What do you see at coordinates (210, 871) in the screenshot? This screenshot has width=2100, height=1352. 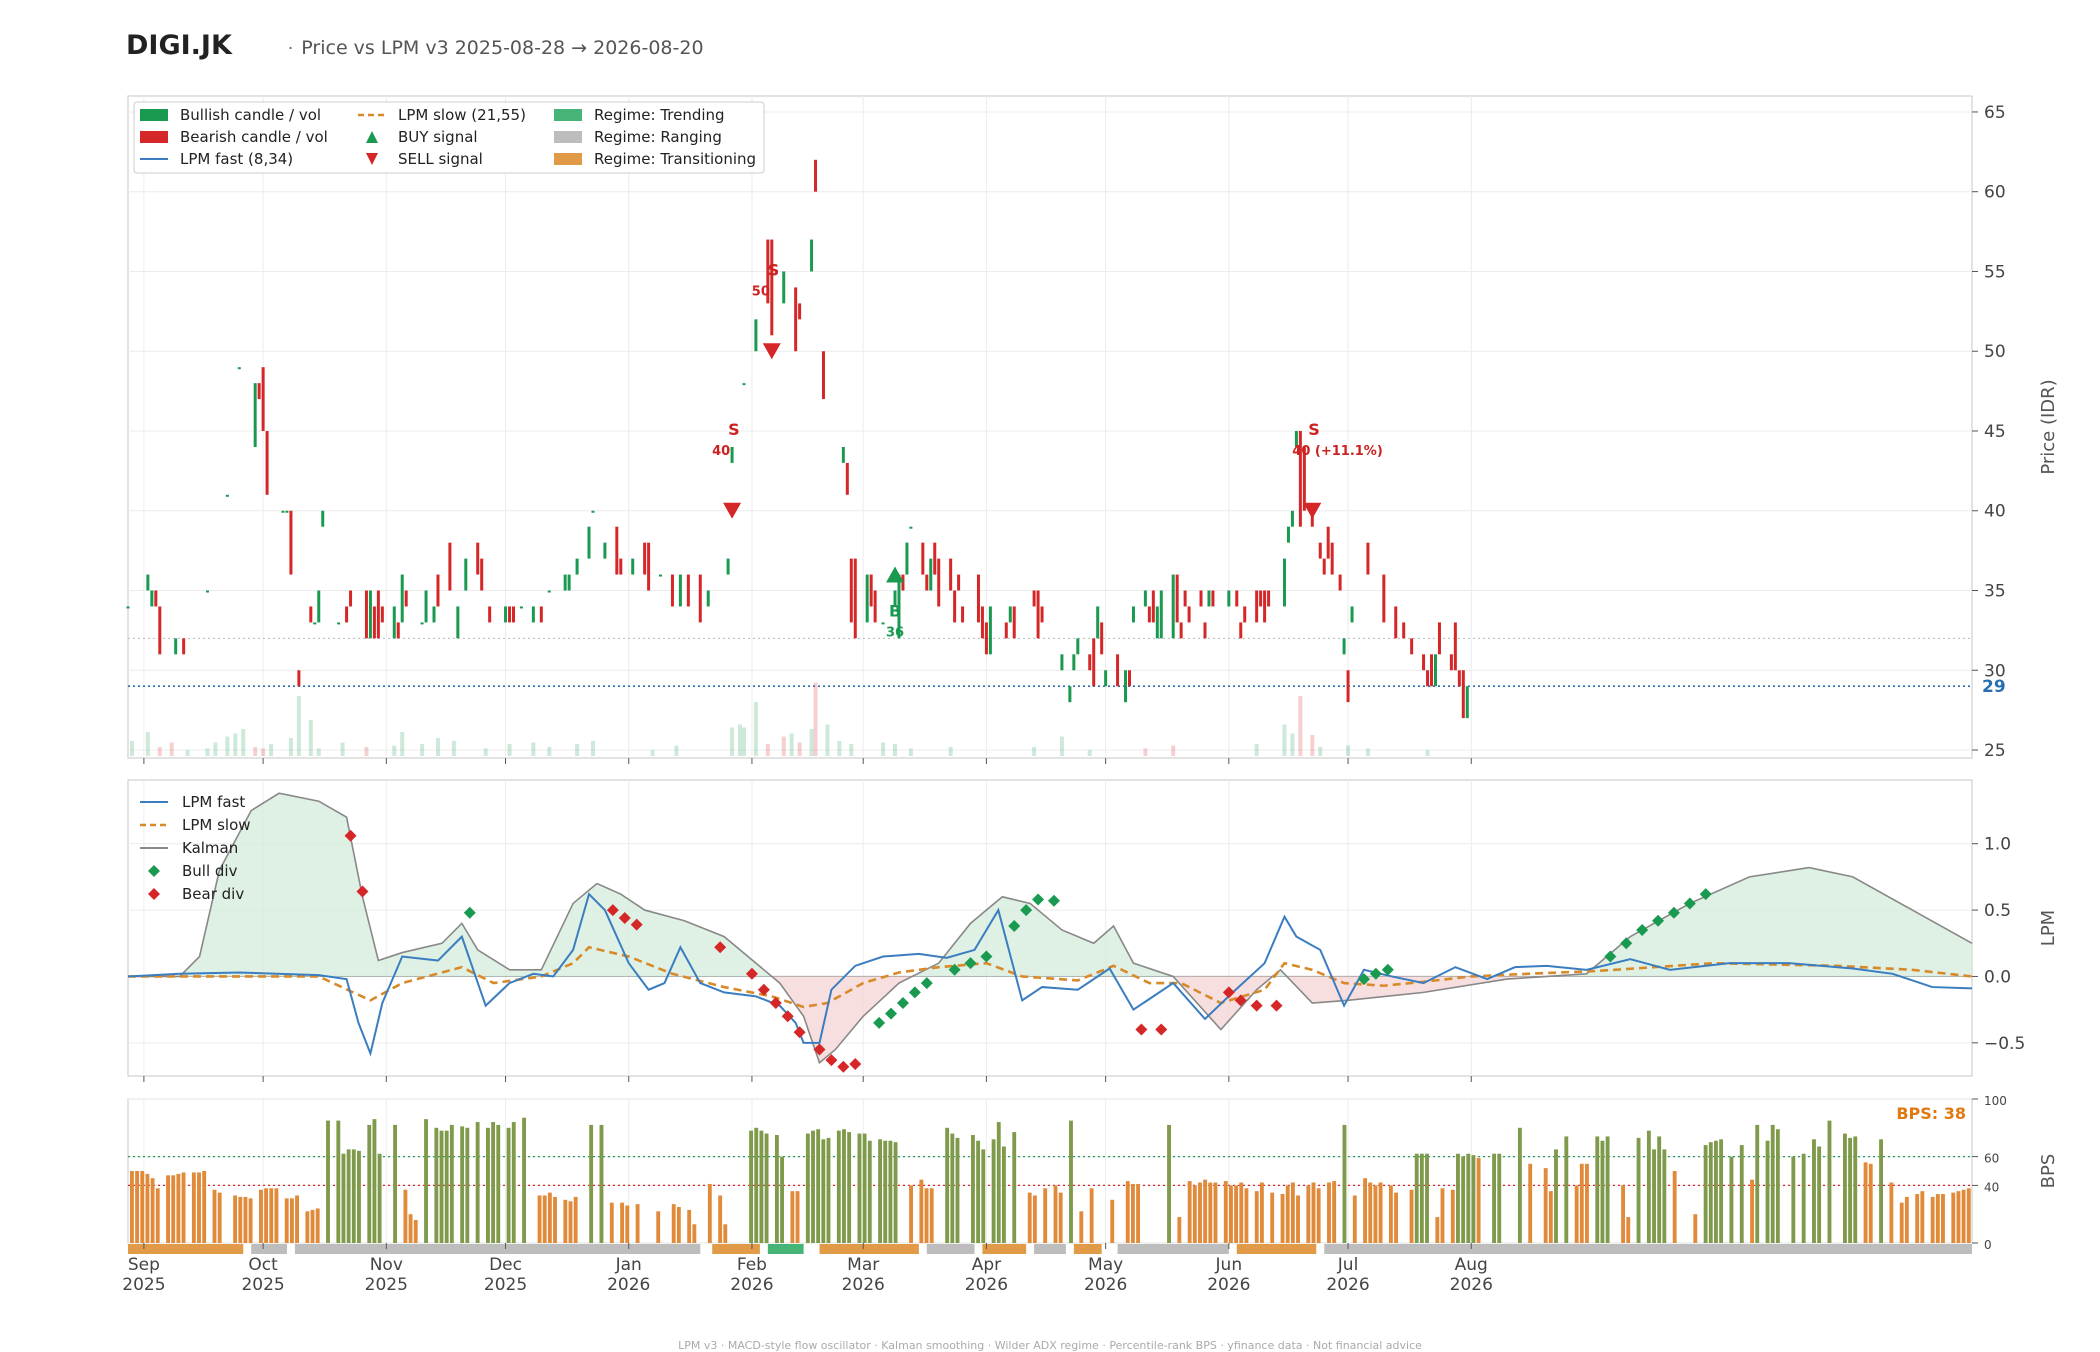 I see `lpm-legend-label: Bull div` at bounding box center [210, 871].